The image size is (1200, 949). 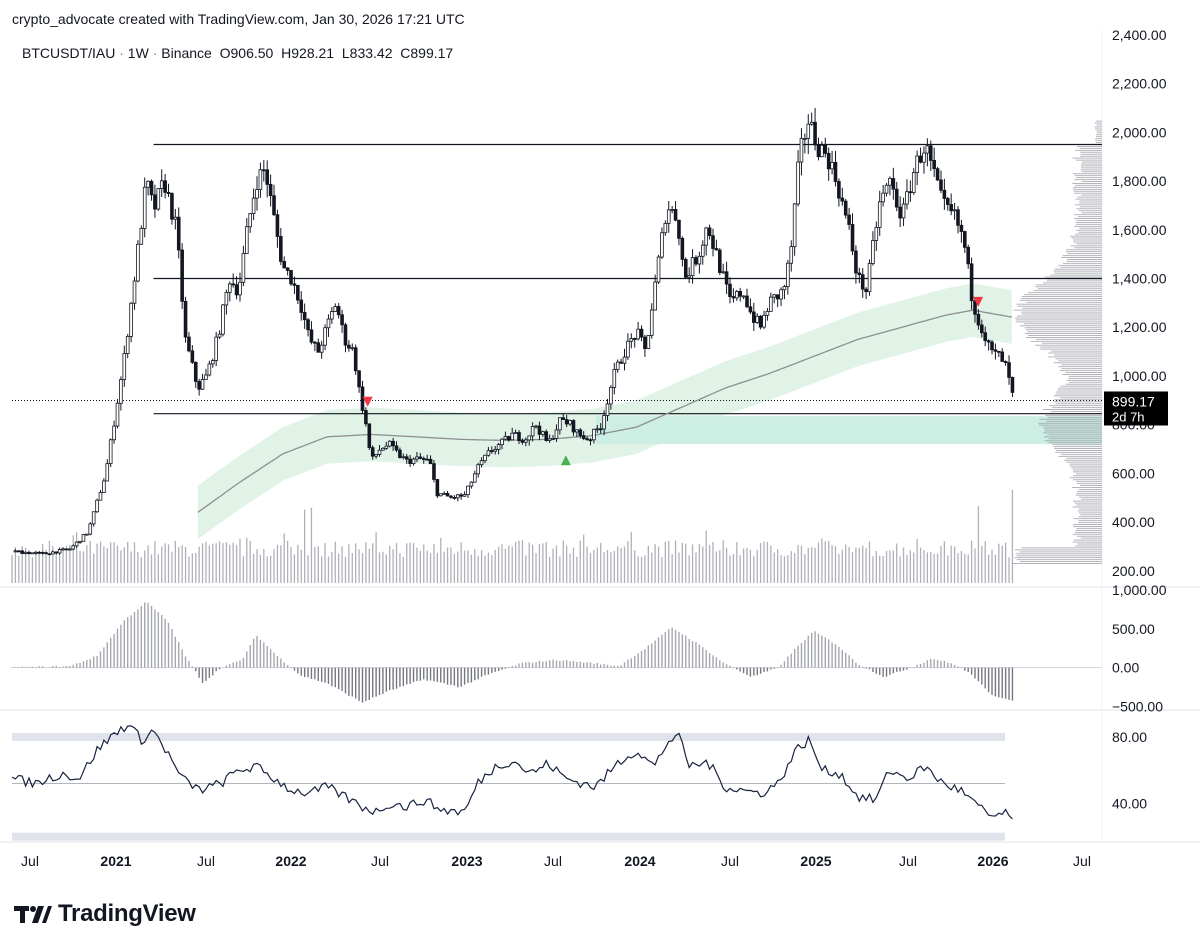 I want to click on rsi-axis-label: 80.00, so click(x=1129, y=737).